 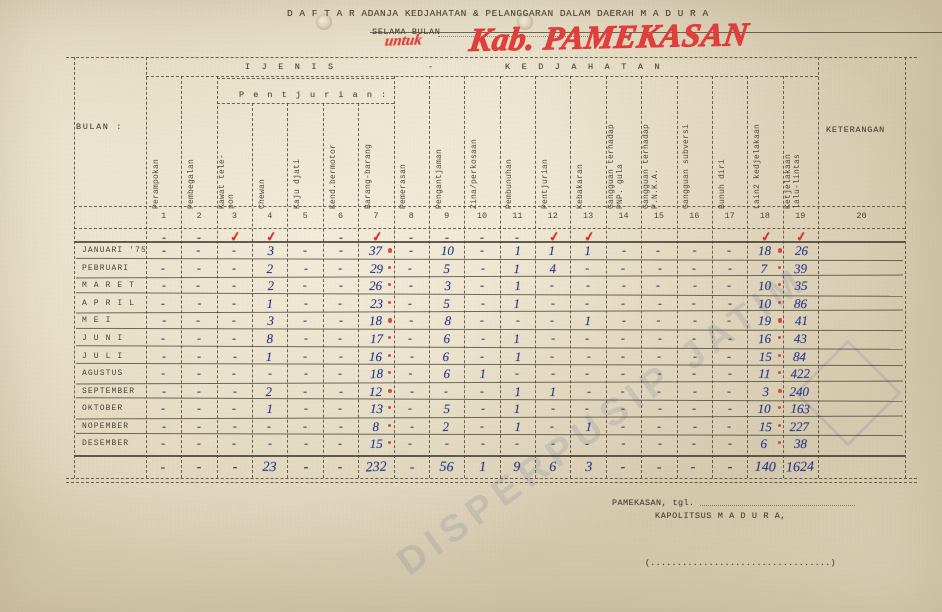 What do you see at coordinates (340, 216) in the screenshot?
I see `column-number-6: 6` at bounding box center [340, 216].